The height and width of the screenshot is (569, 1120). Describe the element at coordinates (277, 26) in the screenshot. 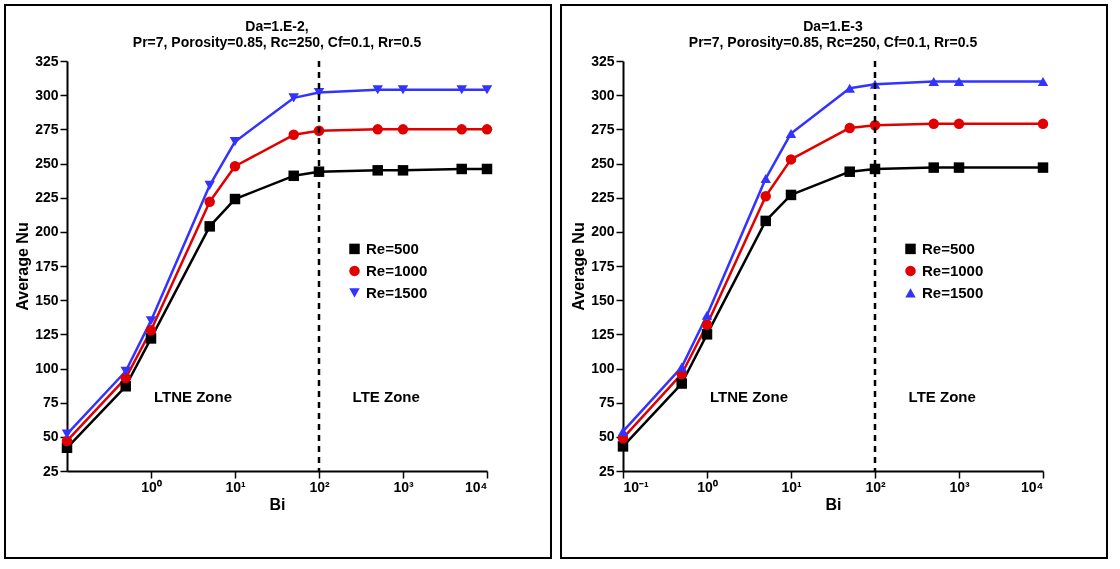

I see `chart-title: Da=1.E-2,` at that location.